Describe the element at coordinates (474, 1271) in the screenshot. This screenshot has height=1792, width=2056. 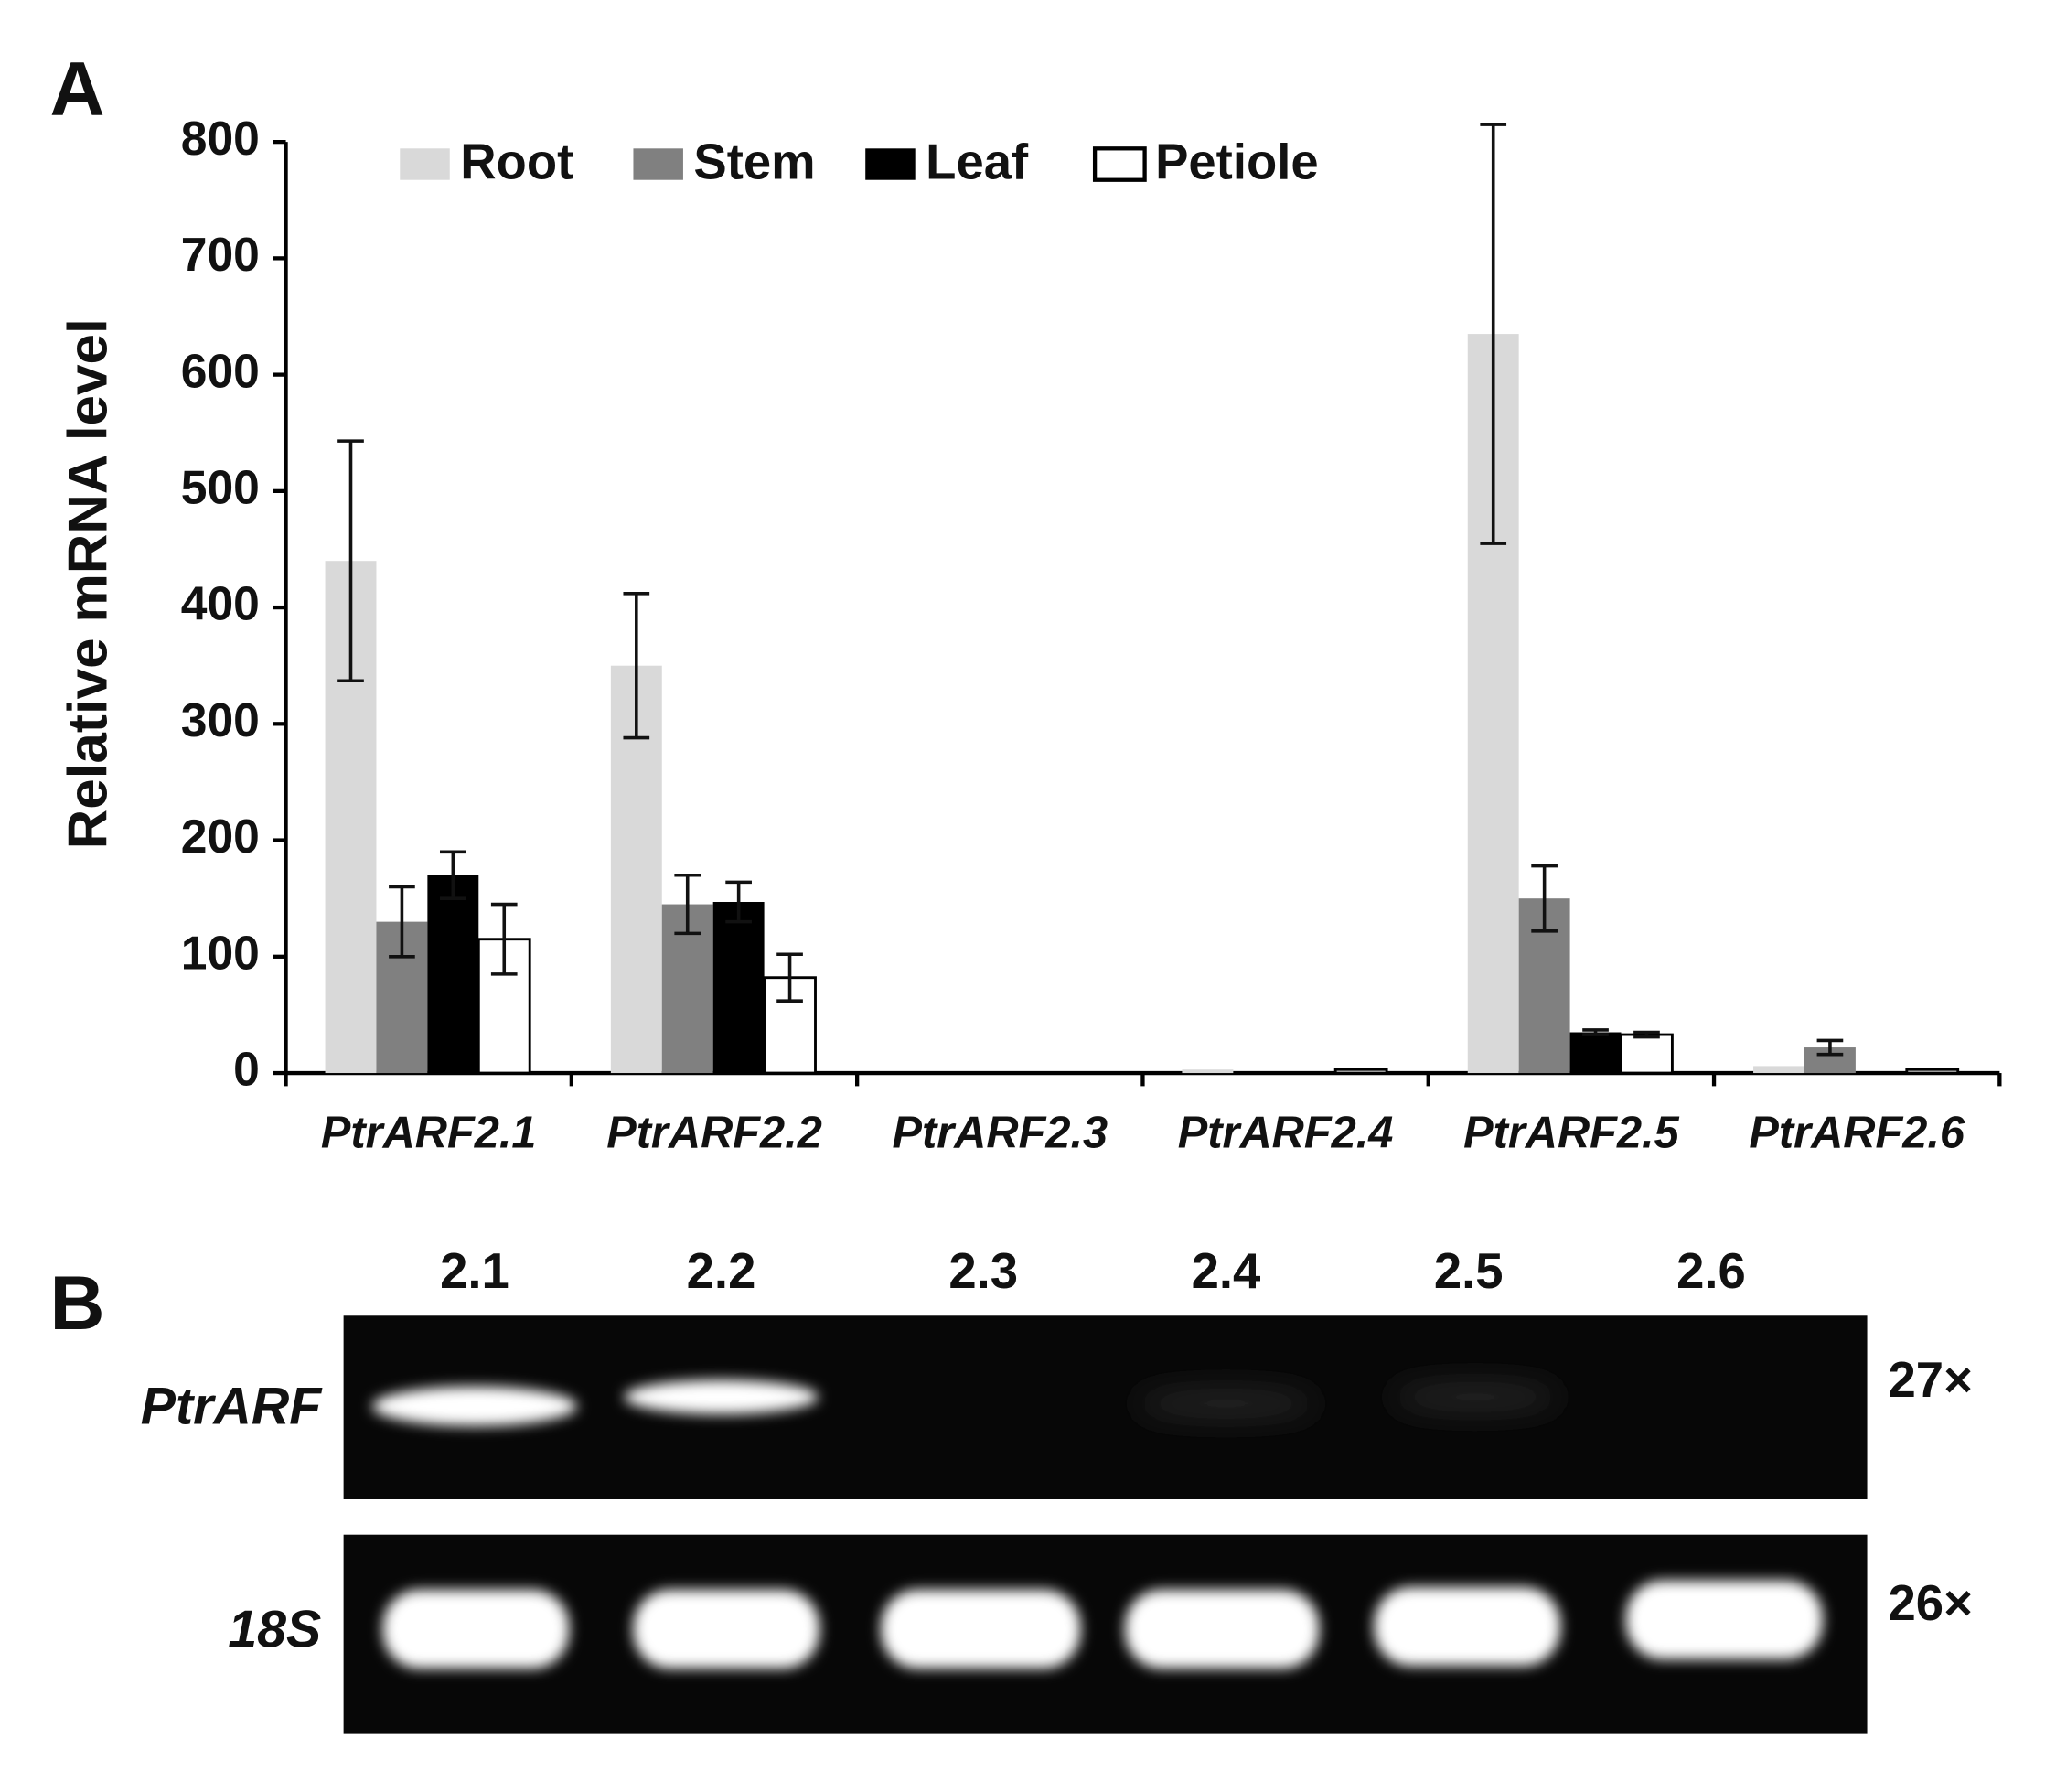
I see `lane-label: 2.1` at that location.